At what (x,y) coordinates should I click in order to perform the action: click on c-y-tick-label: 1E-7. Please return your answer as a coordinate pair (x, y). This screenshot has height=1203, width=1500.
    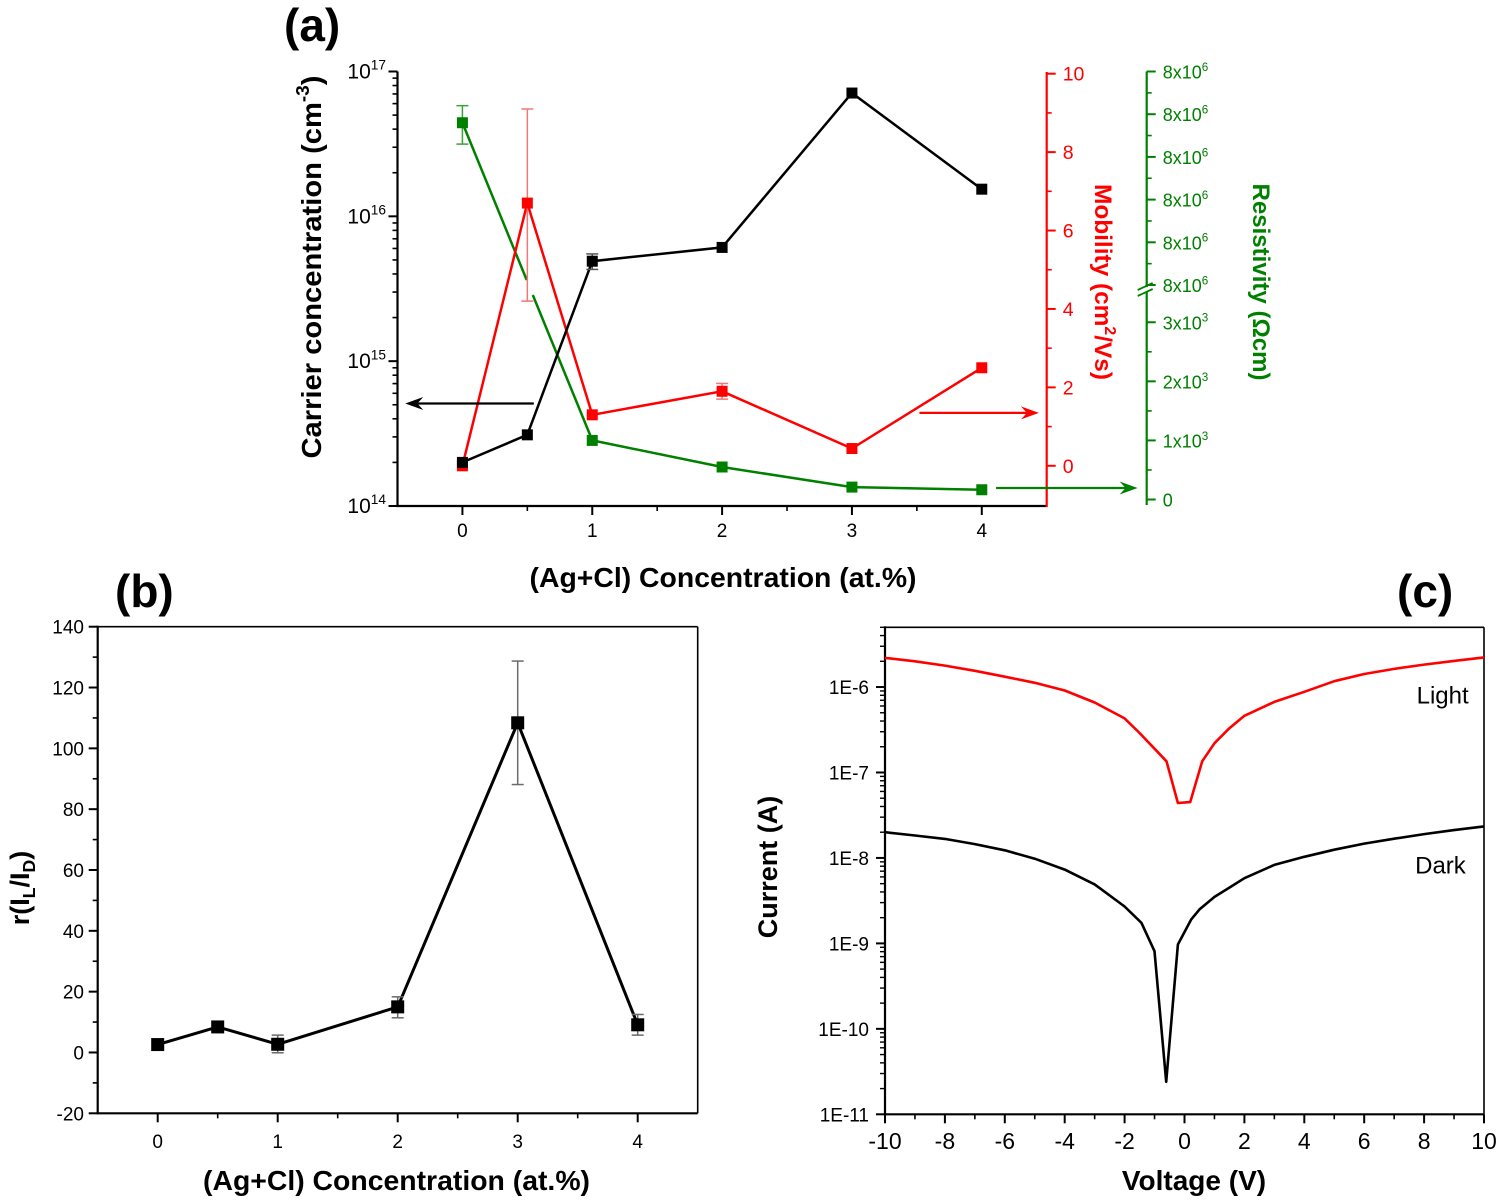
    Looking at the image, I should click on (849, 773).